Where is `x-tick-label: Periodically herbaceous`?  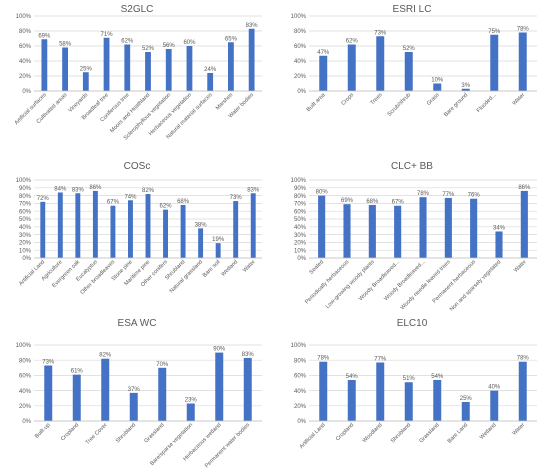
x-tick-label: Periodically herbaceous is located at coordinates (327, 282).